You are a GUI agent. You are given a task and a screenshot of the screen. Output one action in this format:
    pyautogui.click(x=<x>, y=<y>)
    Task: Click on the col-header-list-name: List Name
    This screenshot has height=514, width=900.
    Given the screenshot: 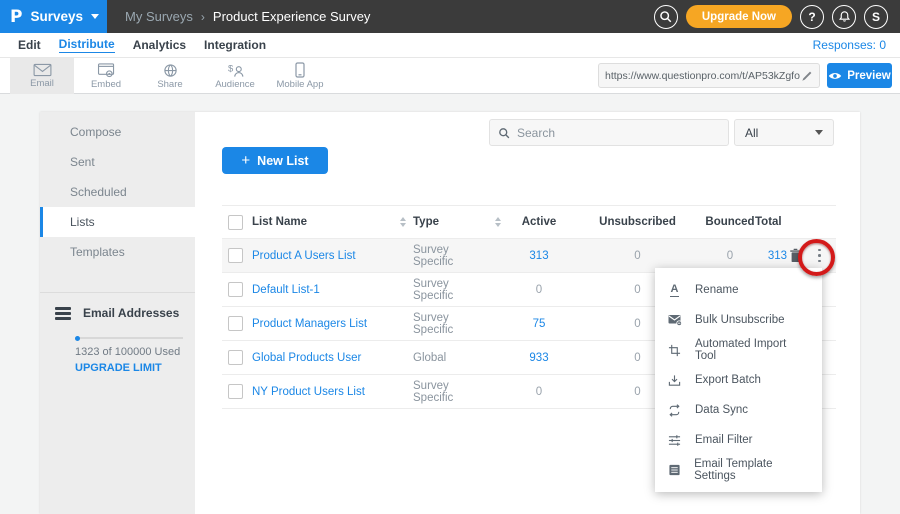 What is the action you would take?
    pyautogui.click(x=279, y=222)
    